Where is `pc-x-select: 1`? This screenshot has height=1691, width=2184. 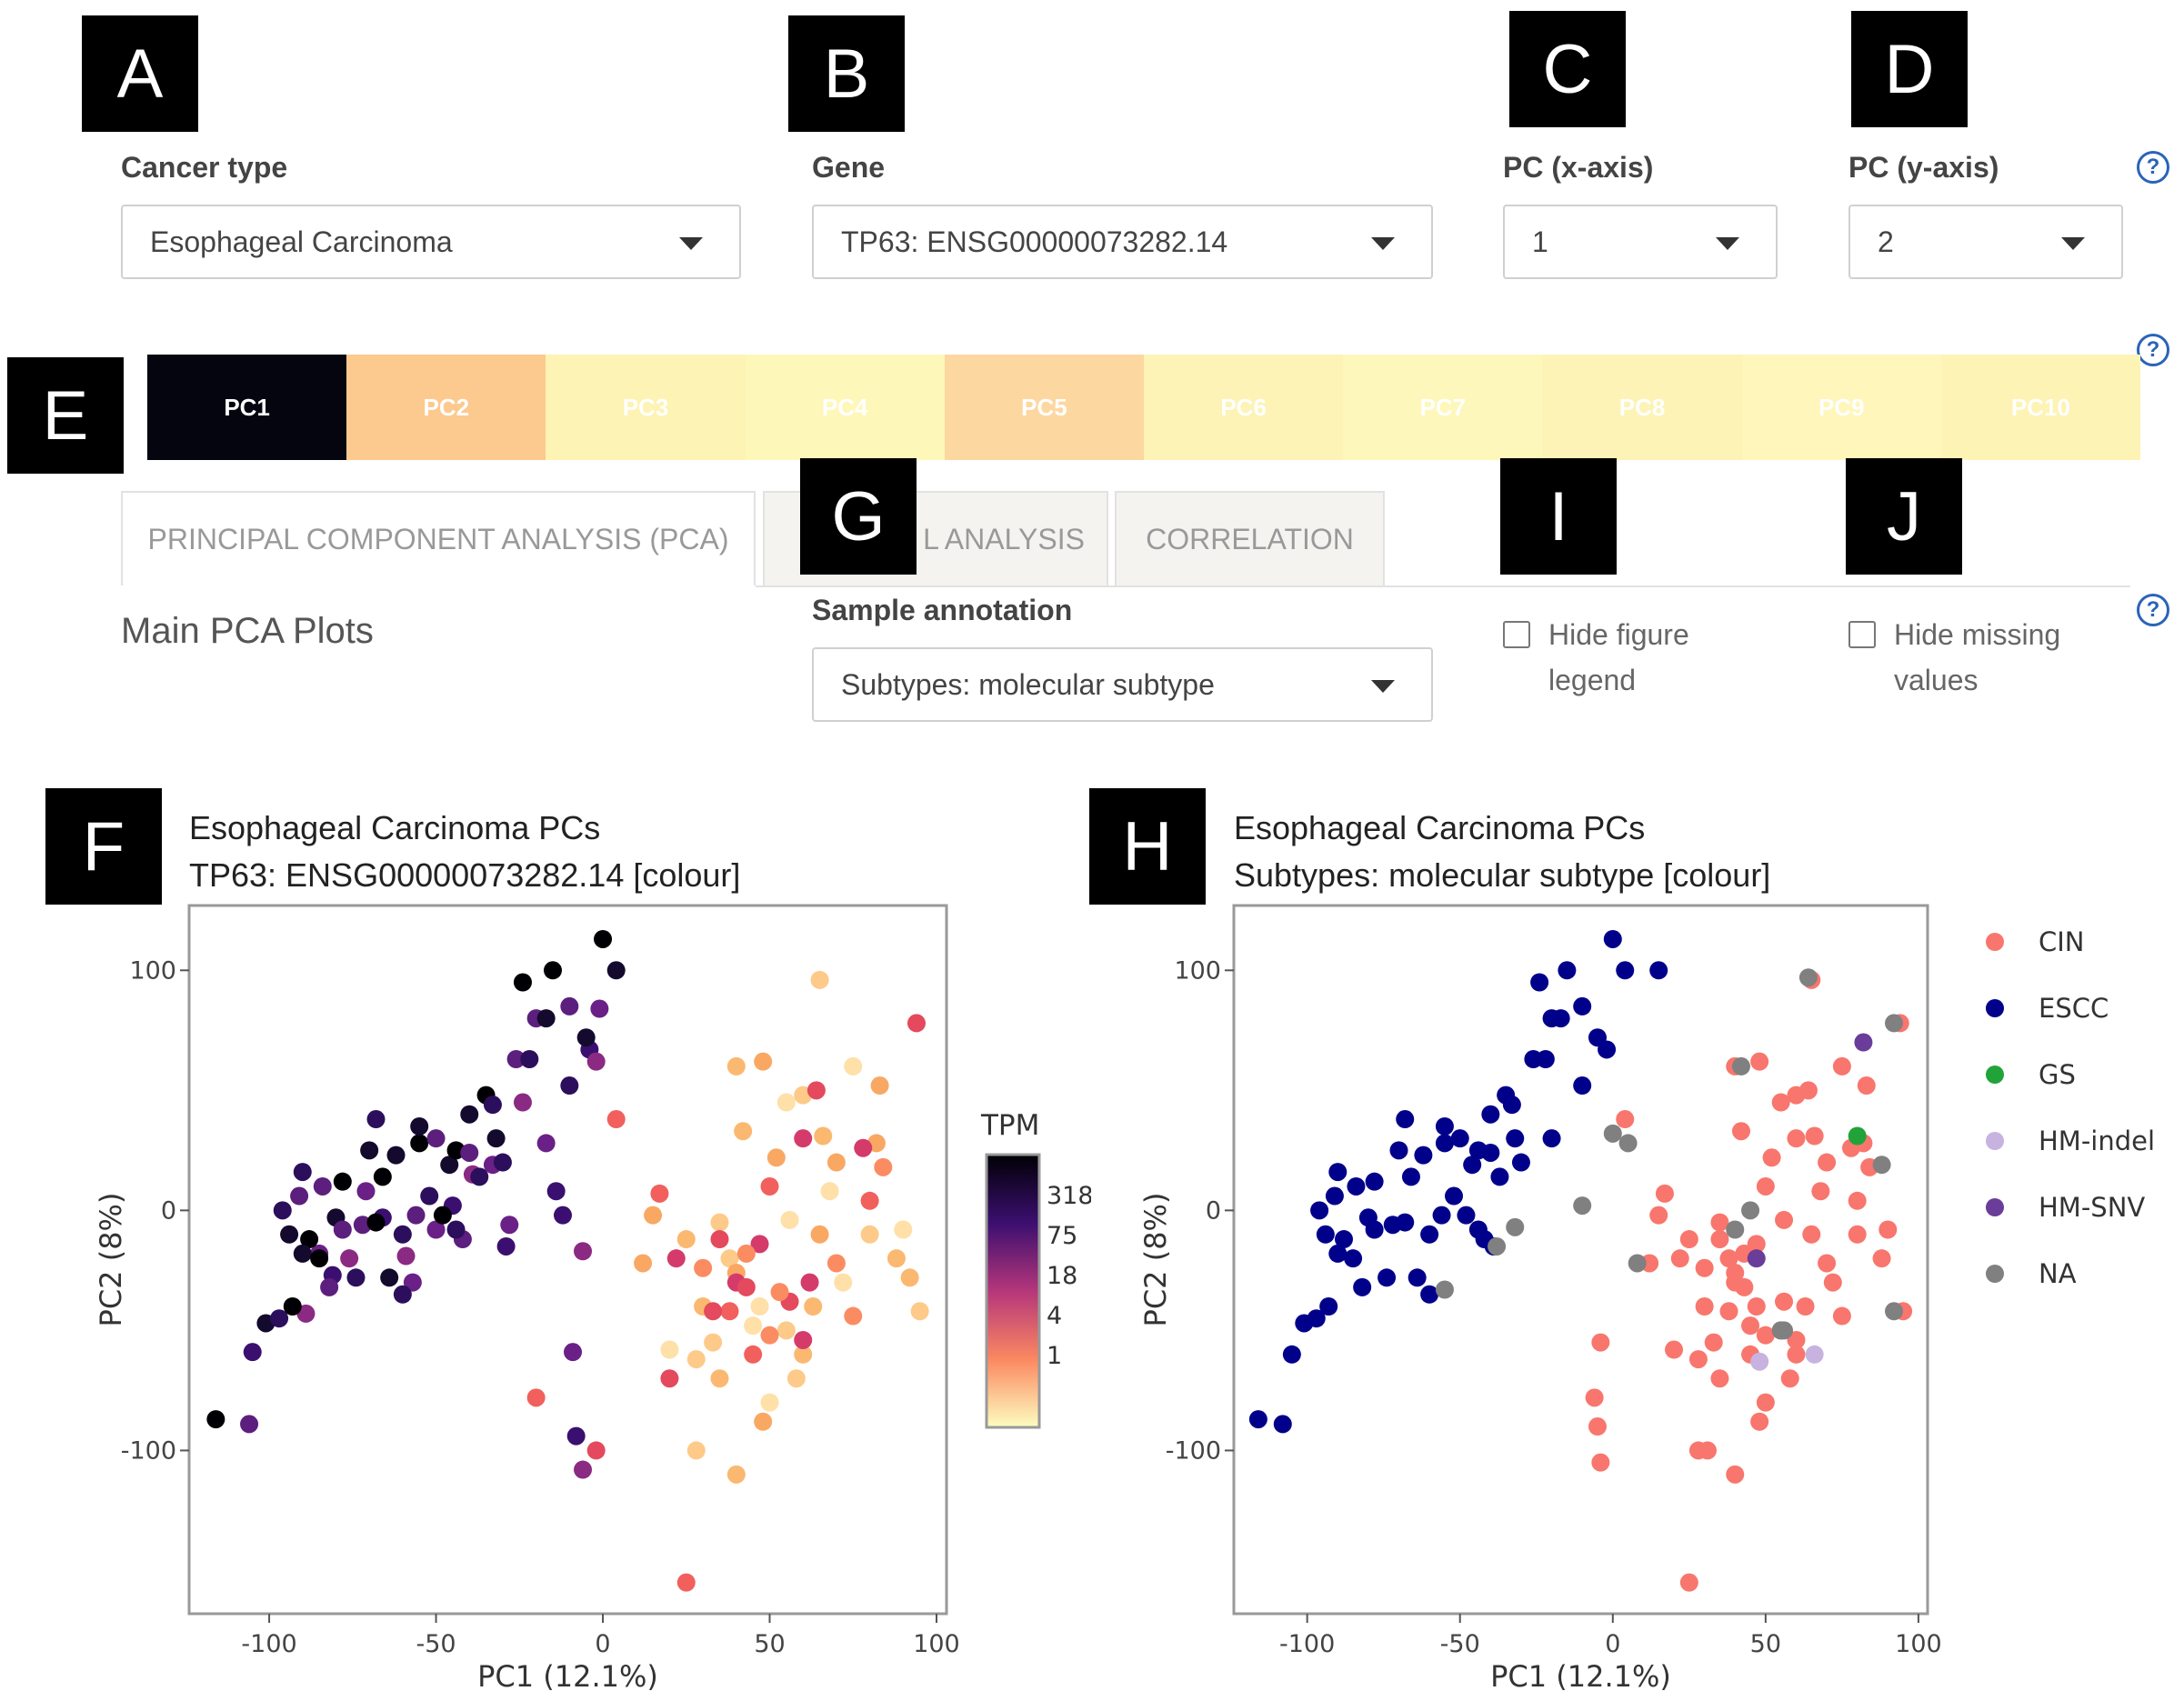 pc-x-select: 1 is located at coordinates (1641, 242).